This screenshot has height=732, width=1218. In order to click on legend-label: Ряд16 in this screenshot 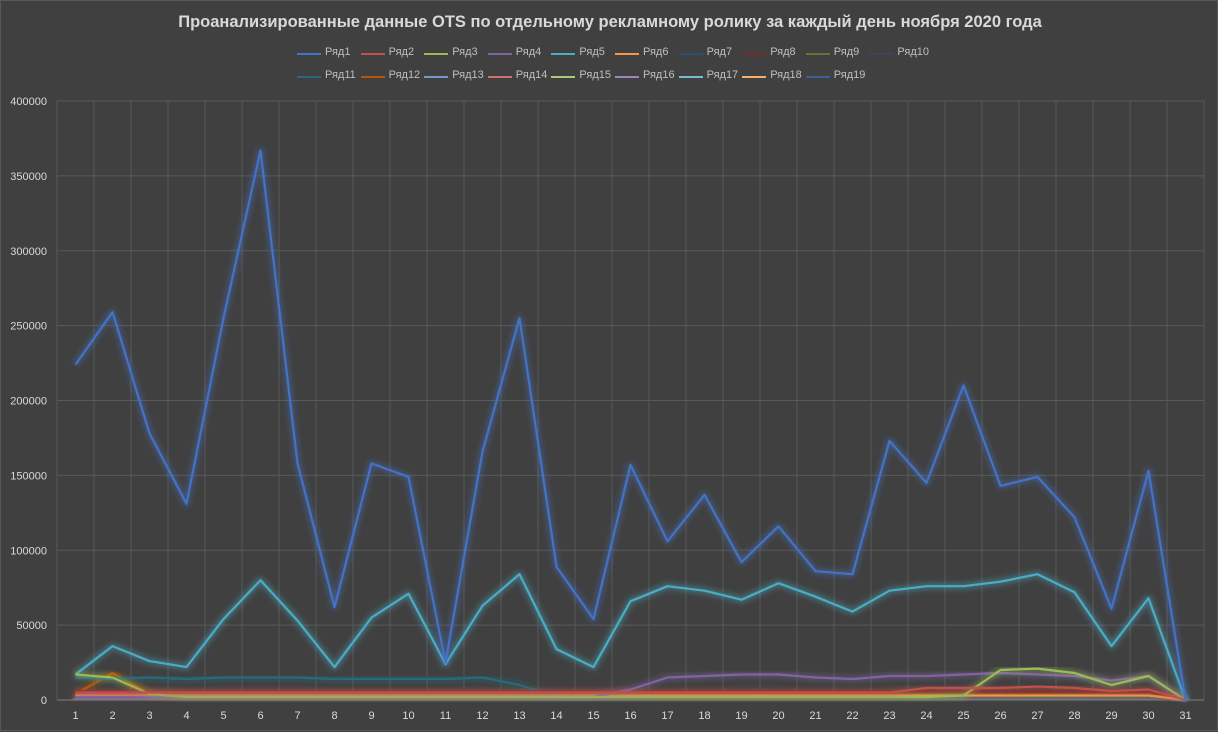, I will do `click(659, 75)`.